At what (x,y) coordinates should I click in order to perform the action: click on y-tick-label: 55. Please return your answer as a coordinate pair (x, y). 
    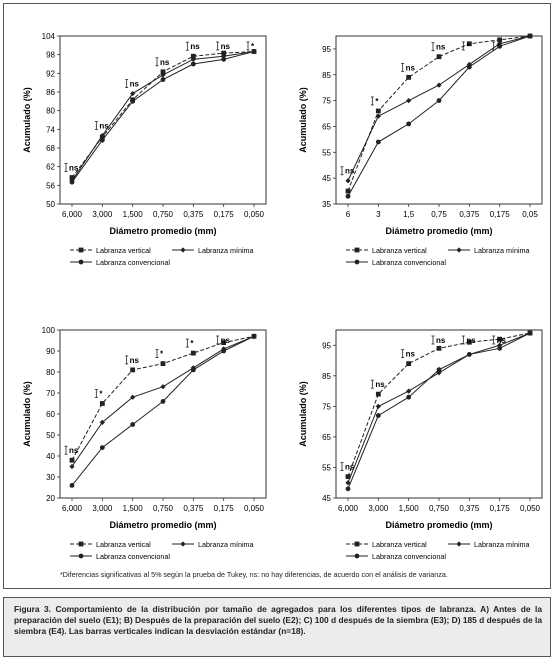
    Looking at the image, I should click on (326, 152).